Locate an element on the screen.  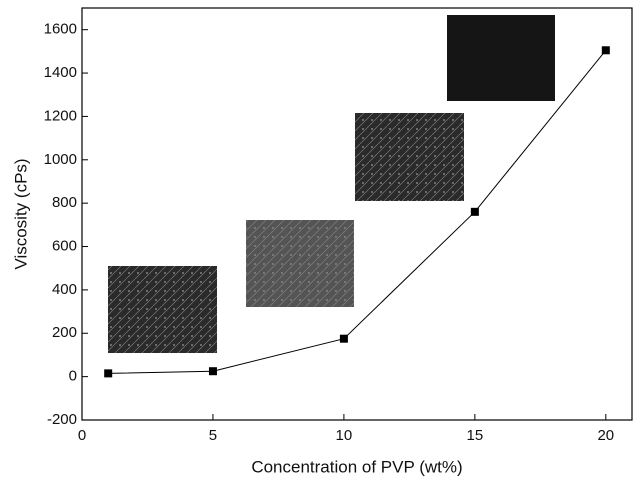
x-tick-label: 15 is located at coordinates (475, 435).